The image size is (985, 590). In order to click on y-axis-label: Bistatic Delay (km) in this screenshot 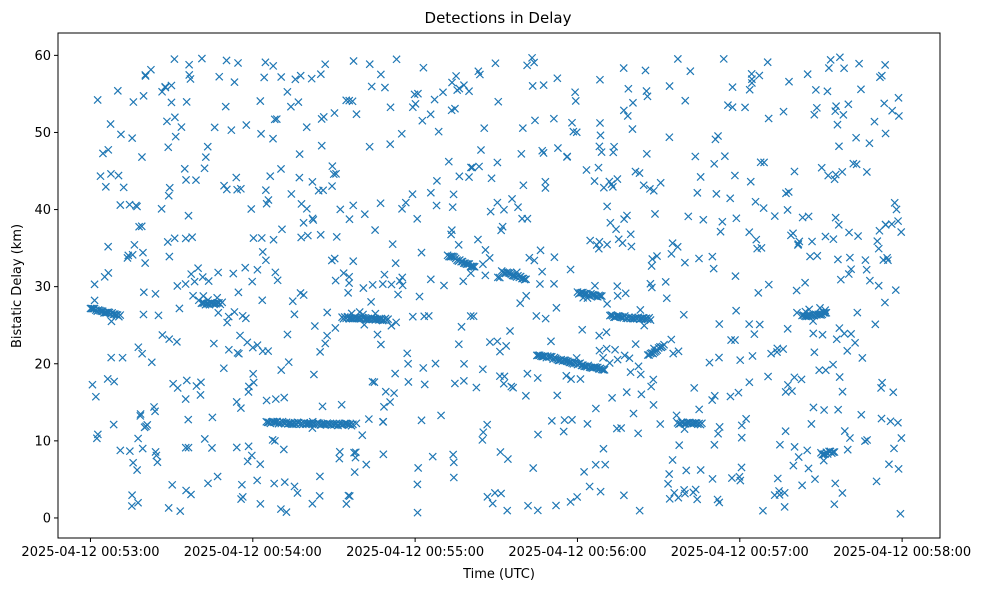, I will do `click(17, 286)`.